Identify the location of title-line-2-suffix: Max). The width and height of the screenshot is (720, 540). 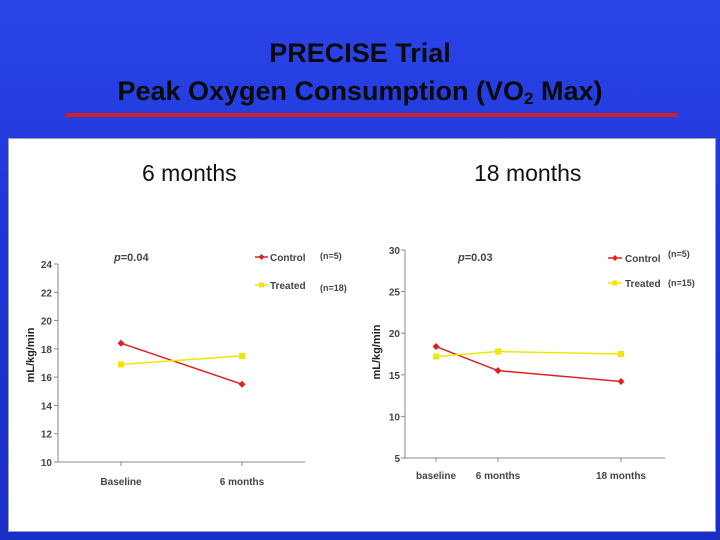
(568, 91).